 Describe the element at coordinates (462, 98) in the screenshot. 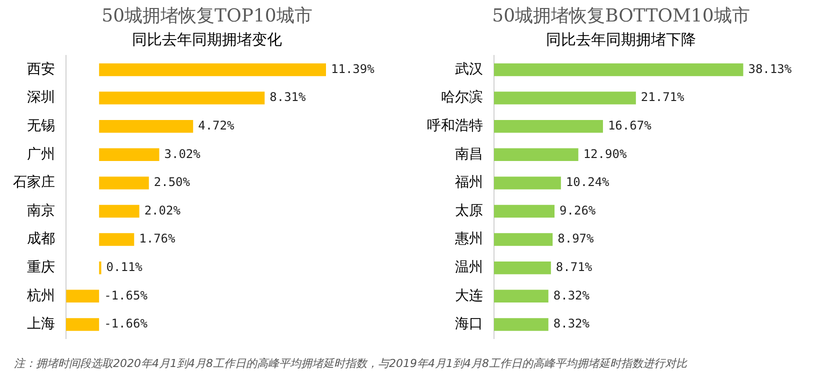

I see `y-tick-label: 哈尔滨` at that location.